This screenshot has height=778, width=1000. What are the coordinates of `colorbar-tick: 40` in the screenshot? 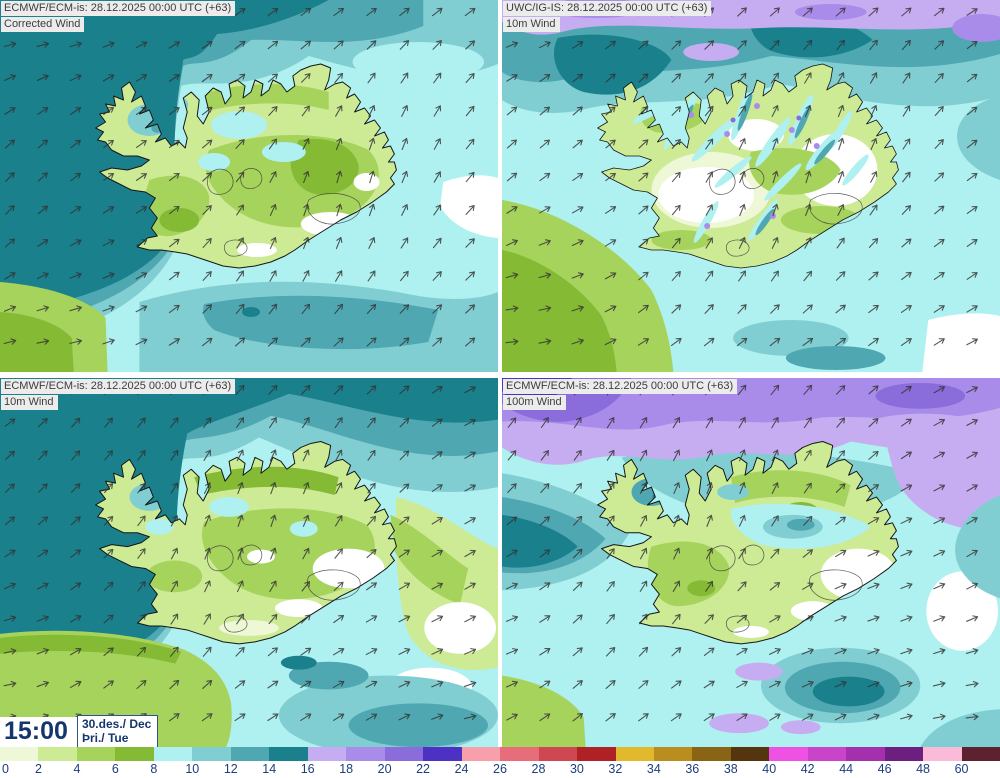 It's located at (769, 769).